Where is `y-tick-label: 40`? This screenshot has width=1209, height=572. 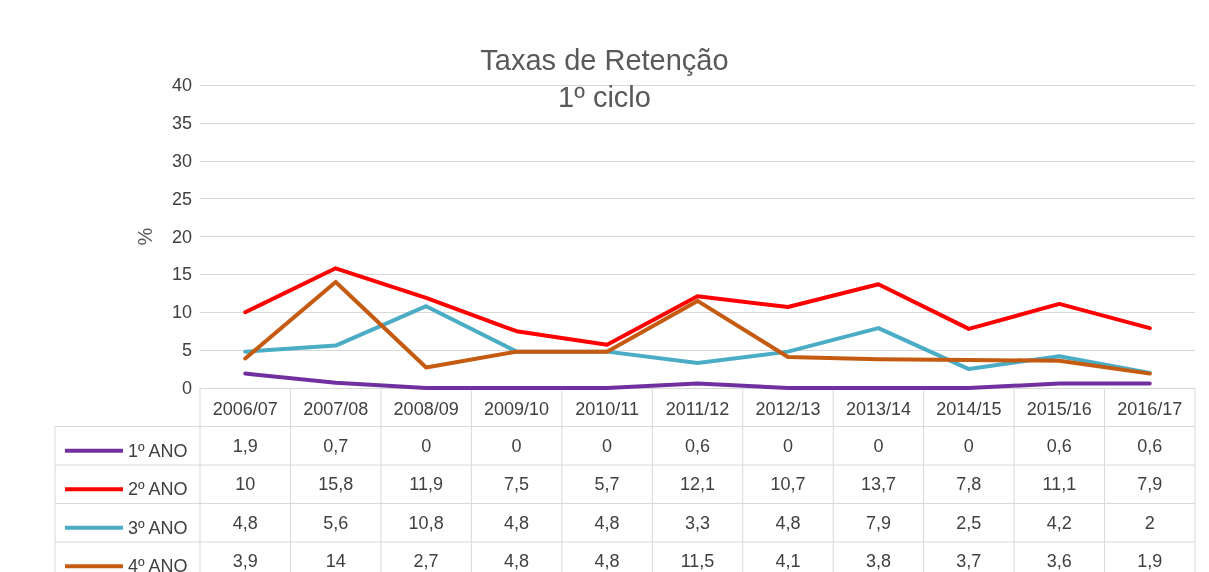
y-tick-label: 40 is located at coordinates (181, 85).